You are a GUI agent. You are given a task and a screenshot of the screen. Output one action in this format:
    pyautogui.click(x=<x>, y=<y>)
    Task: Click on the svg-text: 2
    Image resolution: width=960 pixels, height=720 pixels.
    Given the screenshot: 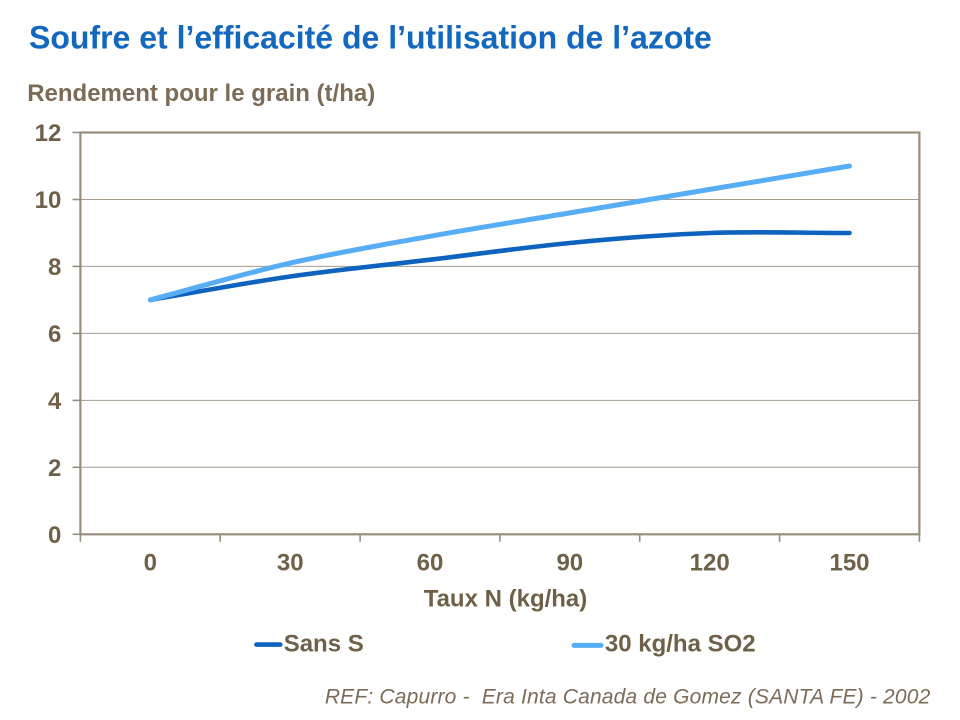 What is the action you would take?
    pyautogui.click(x=54, y=468)
    